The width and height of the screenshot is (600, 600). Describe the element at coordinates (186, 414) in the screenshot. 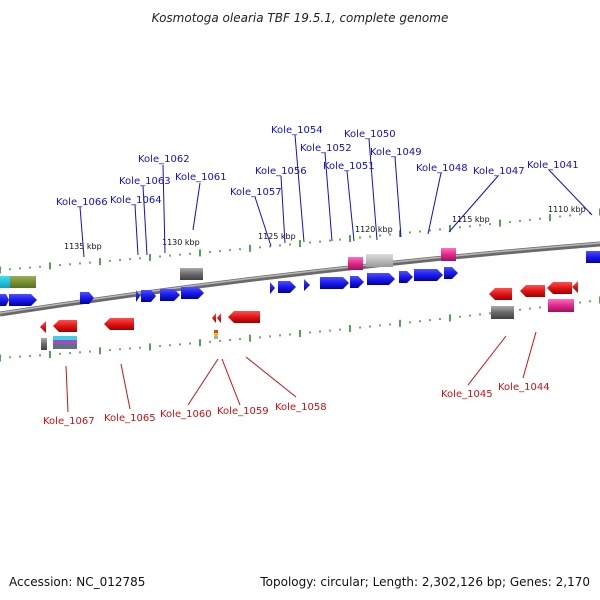

I see `gene-label: Kole_1060` at that location.